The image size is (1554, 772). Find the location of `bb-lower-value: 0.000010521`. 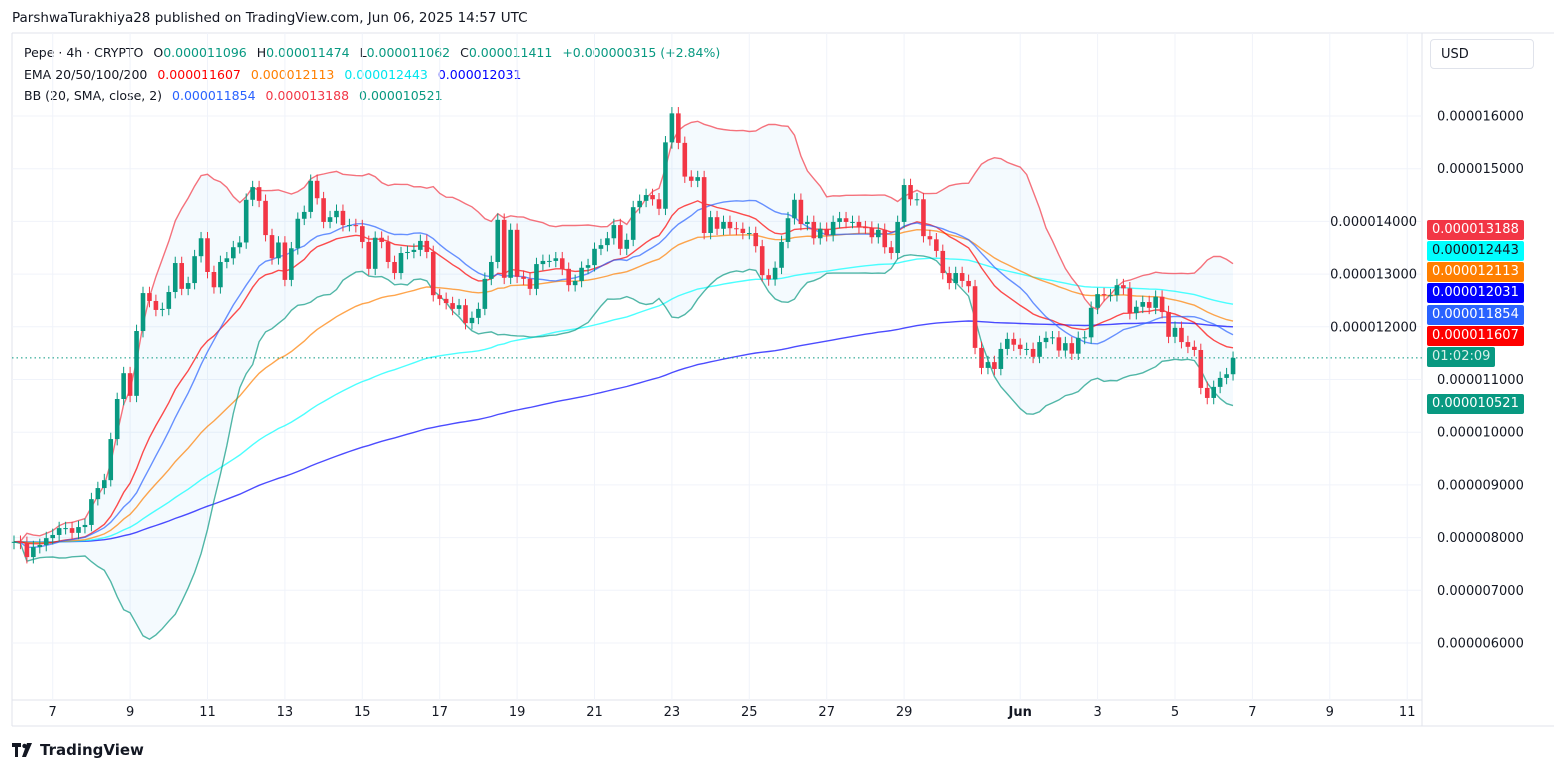

bb-lower-value: 0.000010521 is located at coordinates (401, 95).